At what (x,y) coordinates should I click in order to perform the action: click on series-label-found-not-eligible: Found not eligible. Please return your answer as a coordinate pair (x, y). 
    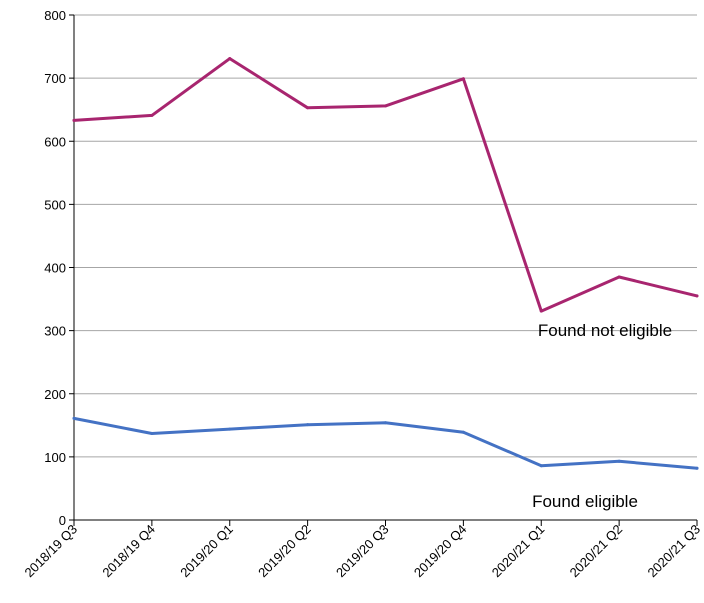
    Looking at the image, I should click on (605, 330).